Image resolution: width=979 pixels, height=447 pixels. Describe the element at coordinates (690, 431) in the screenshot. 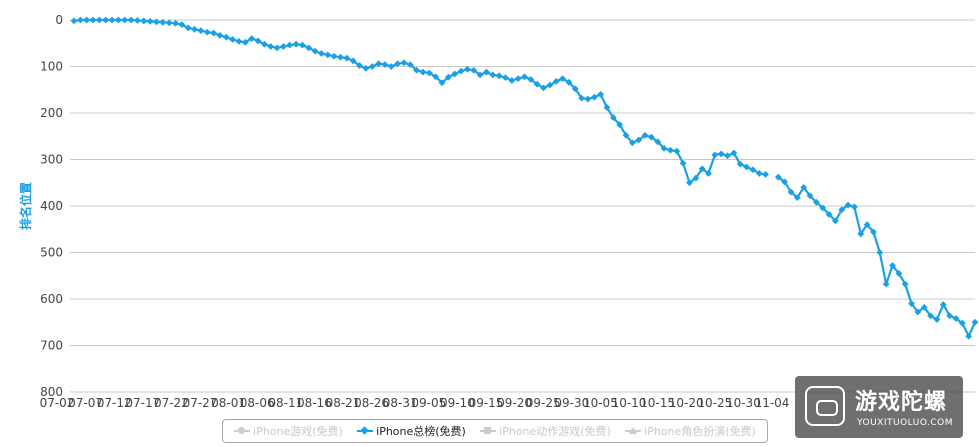

I see `legend-item-iphone-rpg: iPhone角色扮演(免费)` at that location.